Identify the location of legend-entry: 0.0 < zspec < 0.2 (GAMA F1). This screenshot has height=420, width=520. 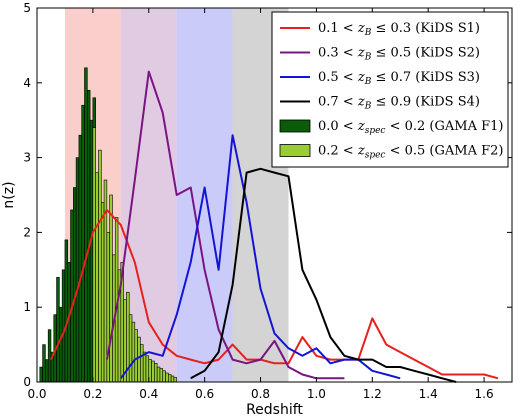
(410, 127).